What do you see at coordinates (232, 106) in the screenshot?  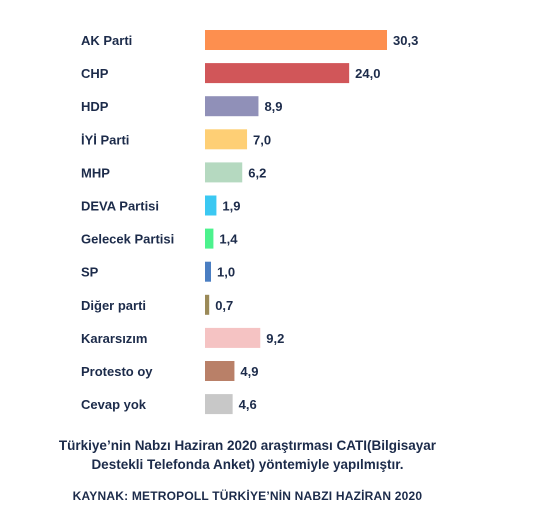 I see `bar-hdp` at bounding box center [232, 106].